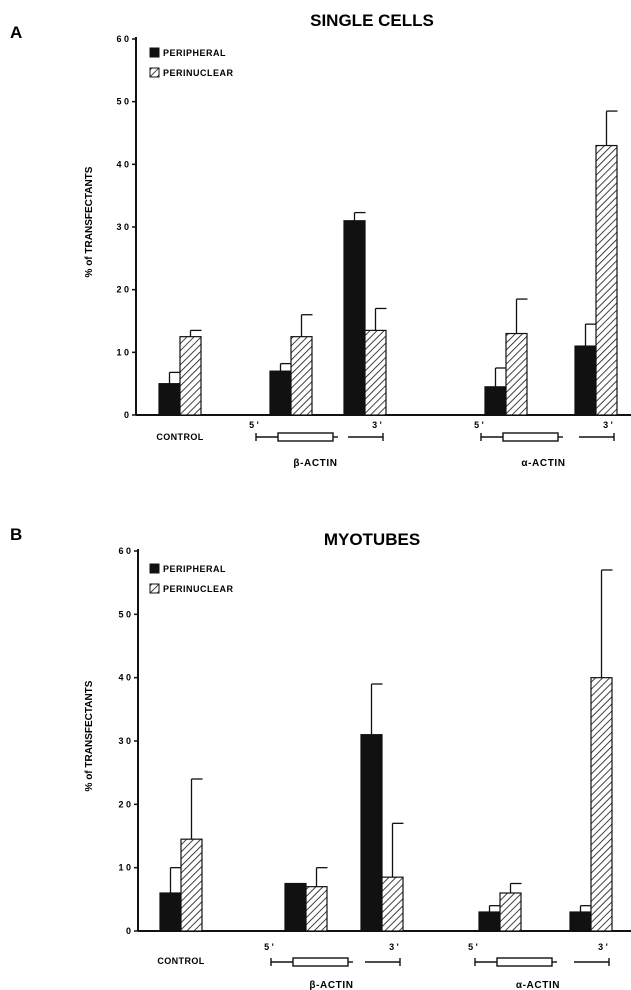 This screenshot has width=631, height=990. I want to click on panel-letter: A, so click(16, 32).